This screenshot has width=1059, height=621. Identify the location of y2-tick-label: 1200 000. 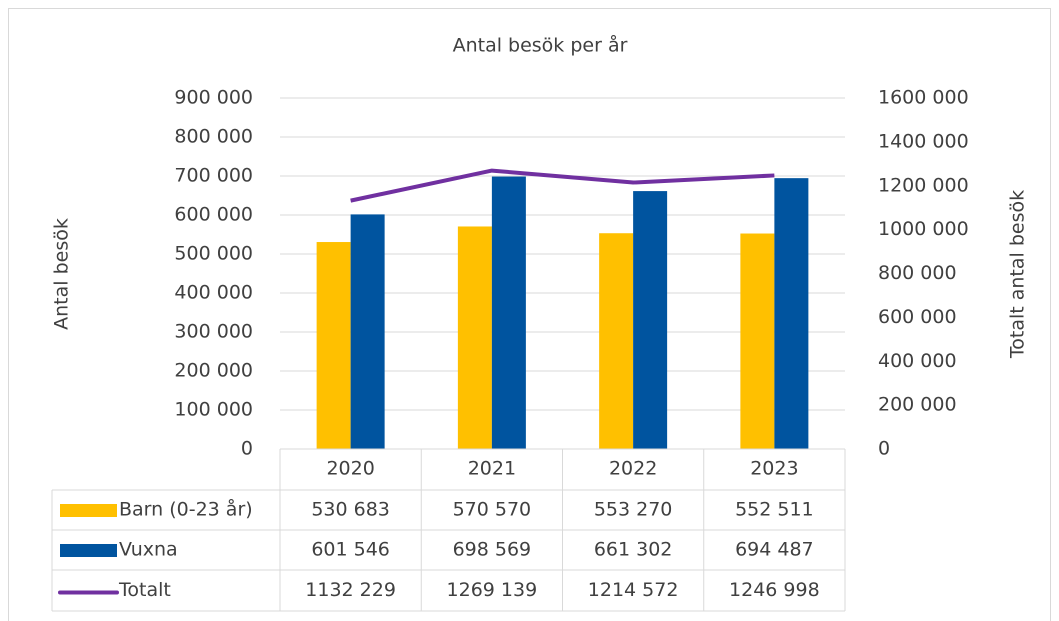
(923, 185).